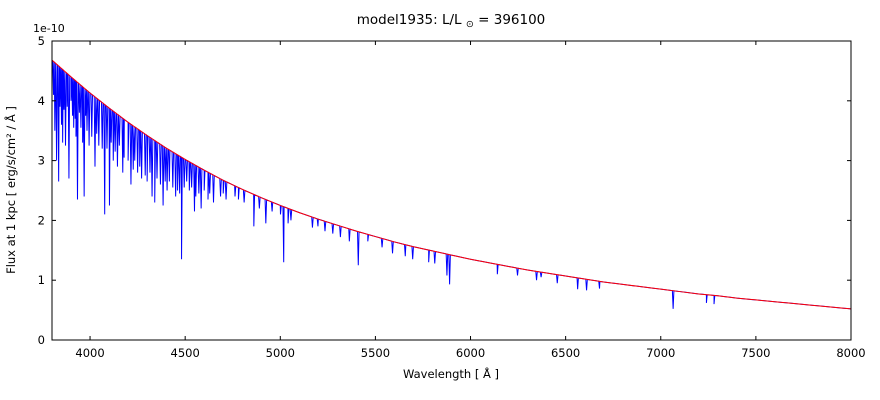  I want to click on x-tick-label: 8000, so click(850, 353).